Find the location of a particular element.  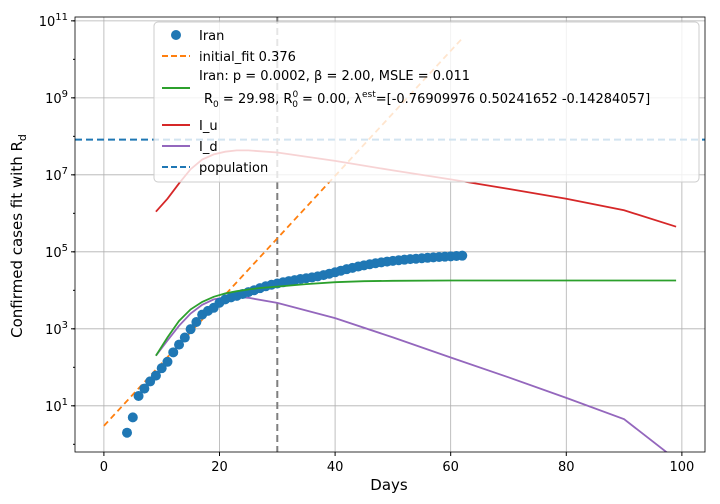

legend-label-fit-line1: Iran: p = 0.0002, β = 2.00, MSLE = 0.011 is located at coordinates (334, 76).